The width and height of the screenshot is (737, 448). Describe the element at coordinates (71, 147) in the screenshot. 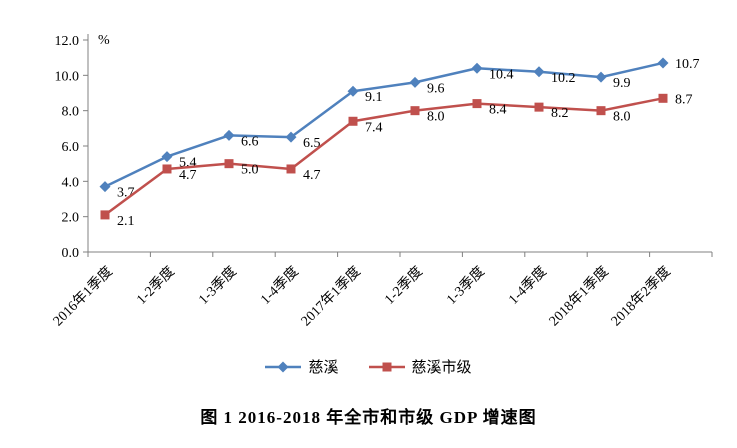

I see `y-tick-label: 6.0` at that location.